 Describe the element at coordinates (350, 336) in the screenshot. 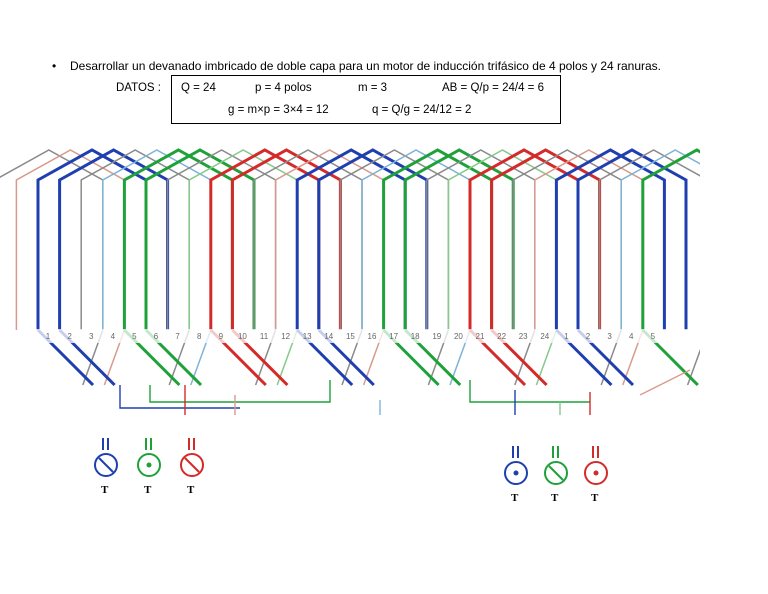

I see `slot-label: 15` at that location.